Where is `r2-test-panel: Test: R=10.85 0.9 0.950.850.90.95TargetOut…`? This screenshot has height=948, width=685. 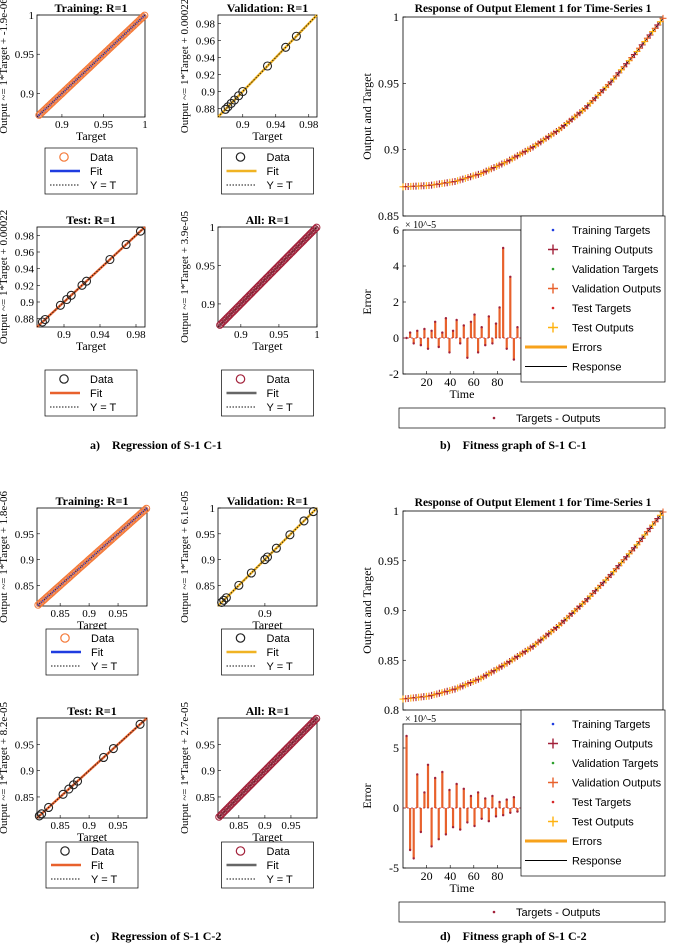 r2-test-panel: Test: R=10.85 0.9 0.950.850.90.95TargetOut… is located at coordinates (74, 795).